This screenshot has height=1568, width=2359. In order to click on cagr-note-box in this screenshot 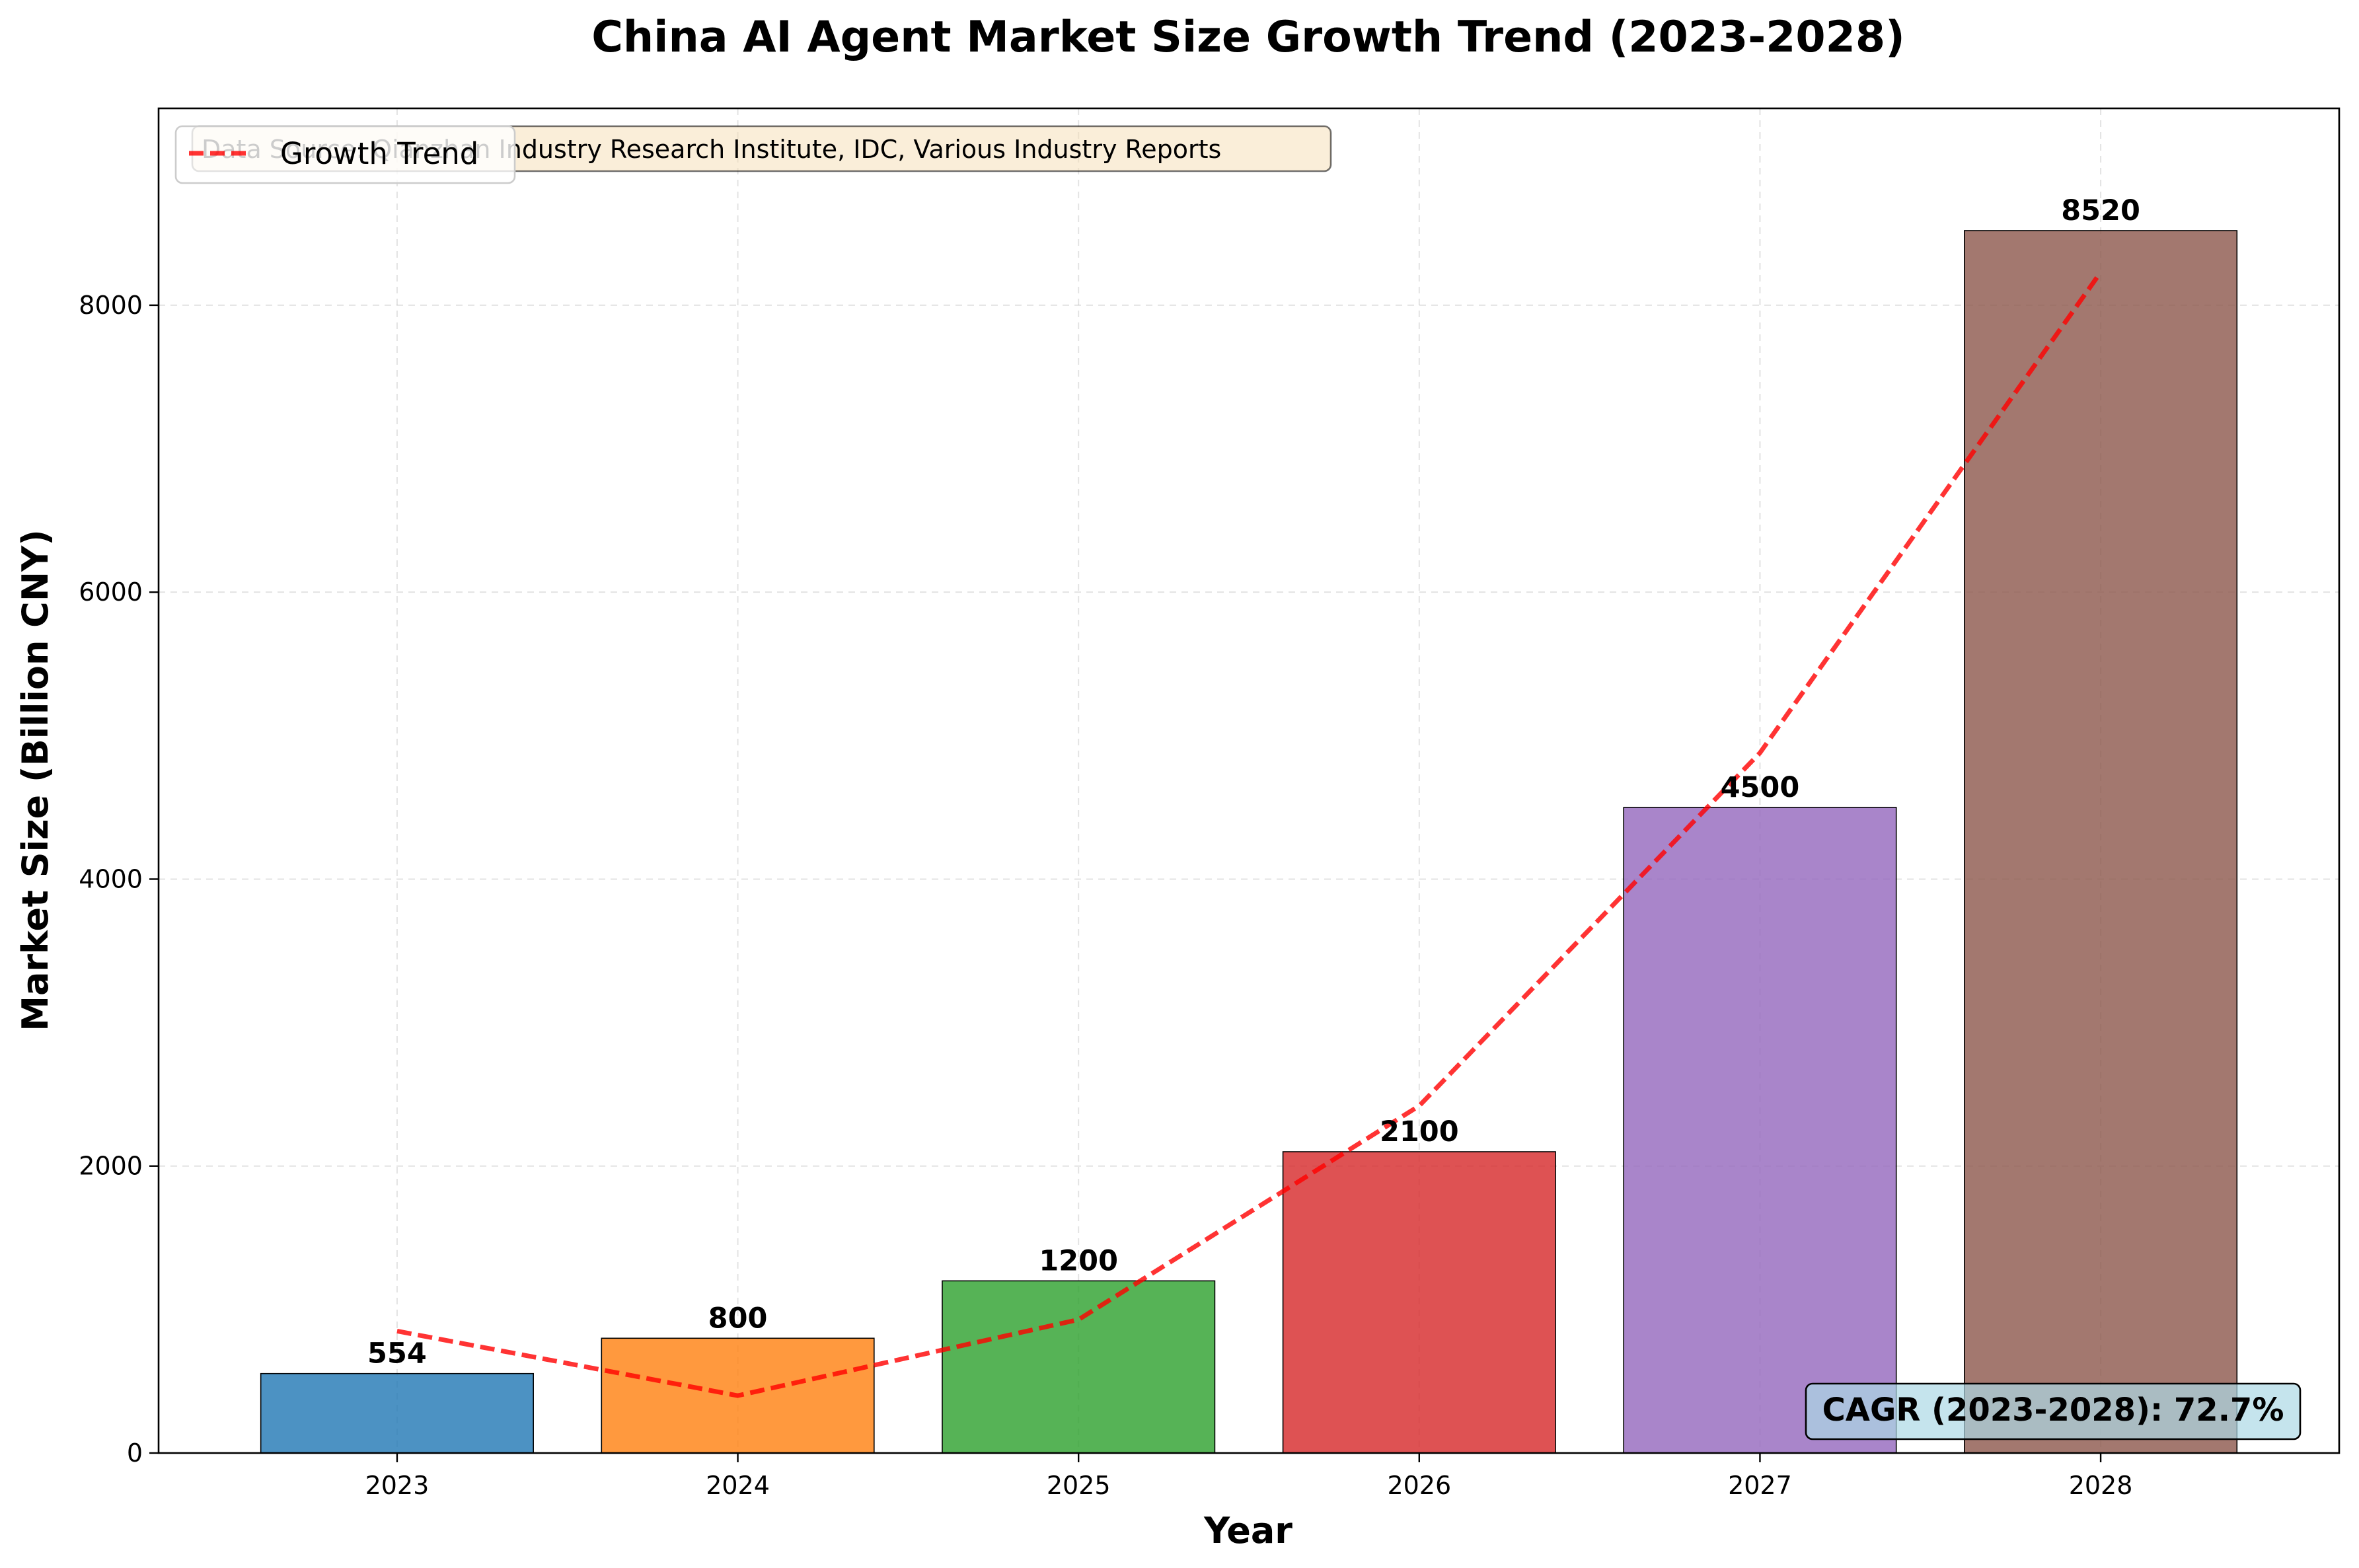, I will do `click(2053, 1411)`.